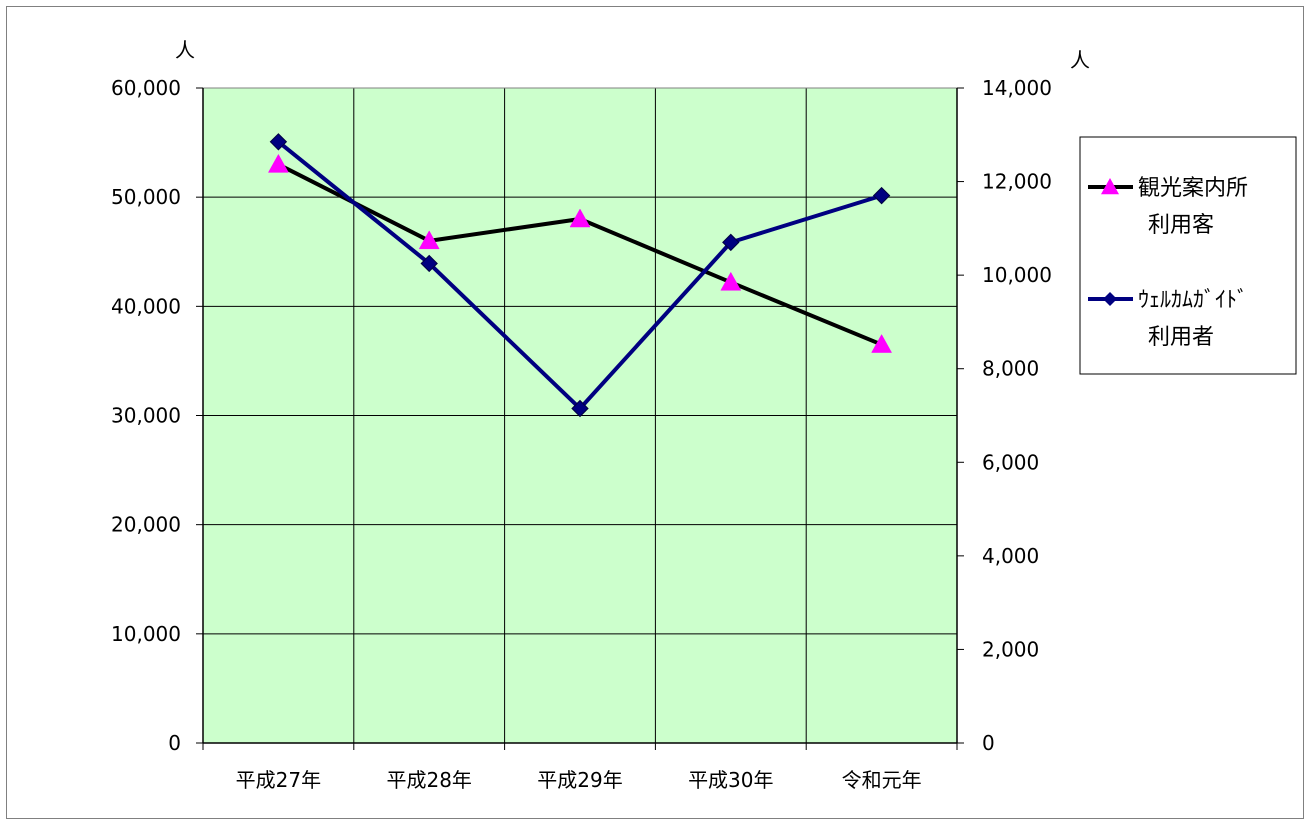 The height and width of the screenshot is (825, 1312). What do you see at coordinates (882, 780) in the screenshot?
I see `x-tick-label: 令和元年` at bounding box center [882, 780].